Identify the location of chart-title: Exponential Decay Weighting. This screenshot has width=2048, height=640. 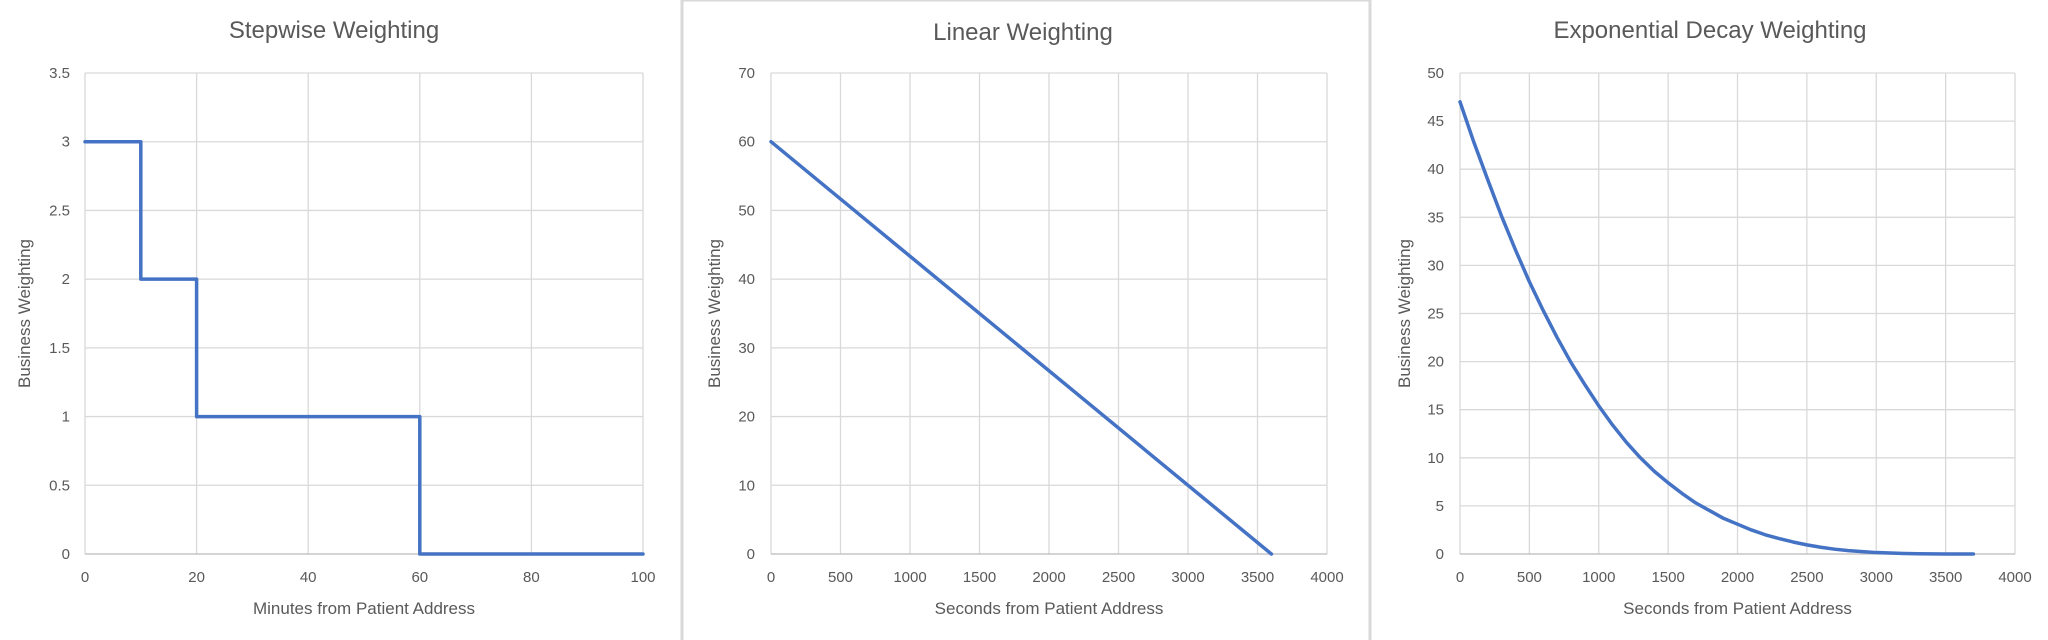
(1709, 30).